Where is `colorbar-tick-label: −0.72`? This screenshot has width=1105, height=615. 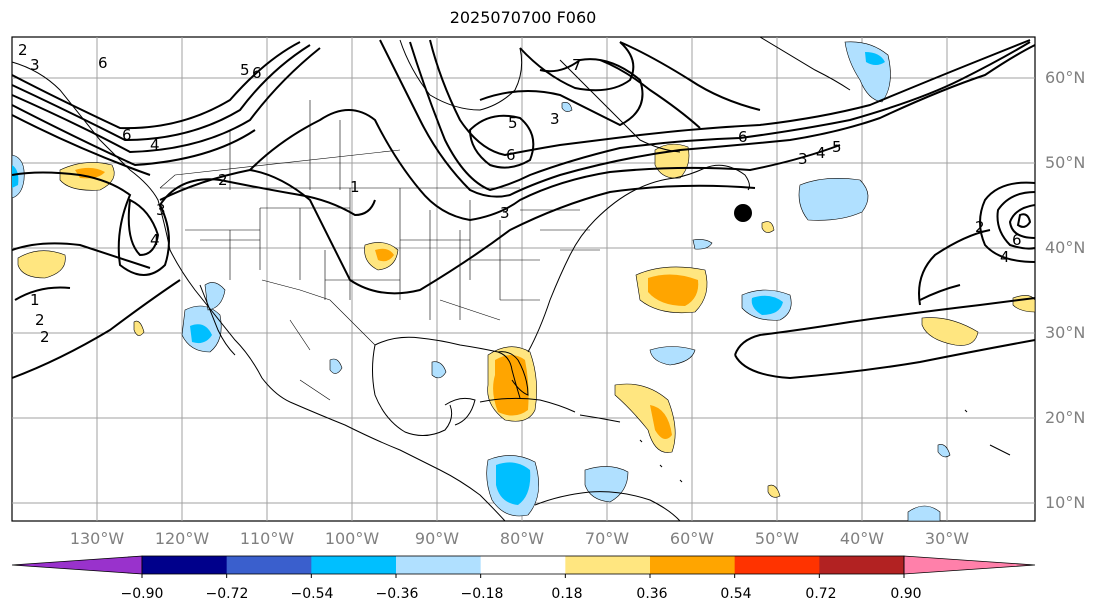 colorbar-tick-label: −0.72 is located at coordinates (227, 594).